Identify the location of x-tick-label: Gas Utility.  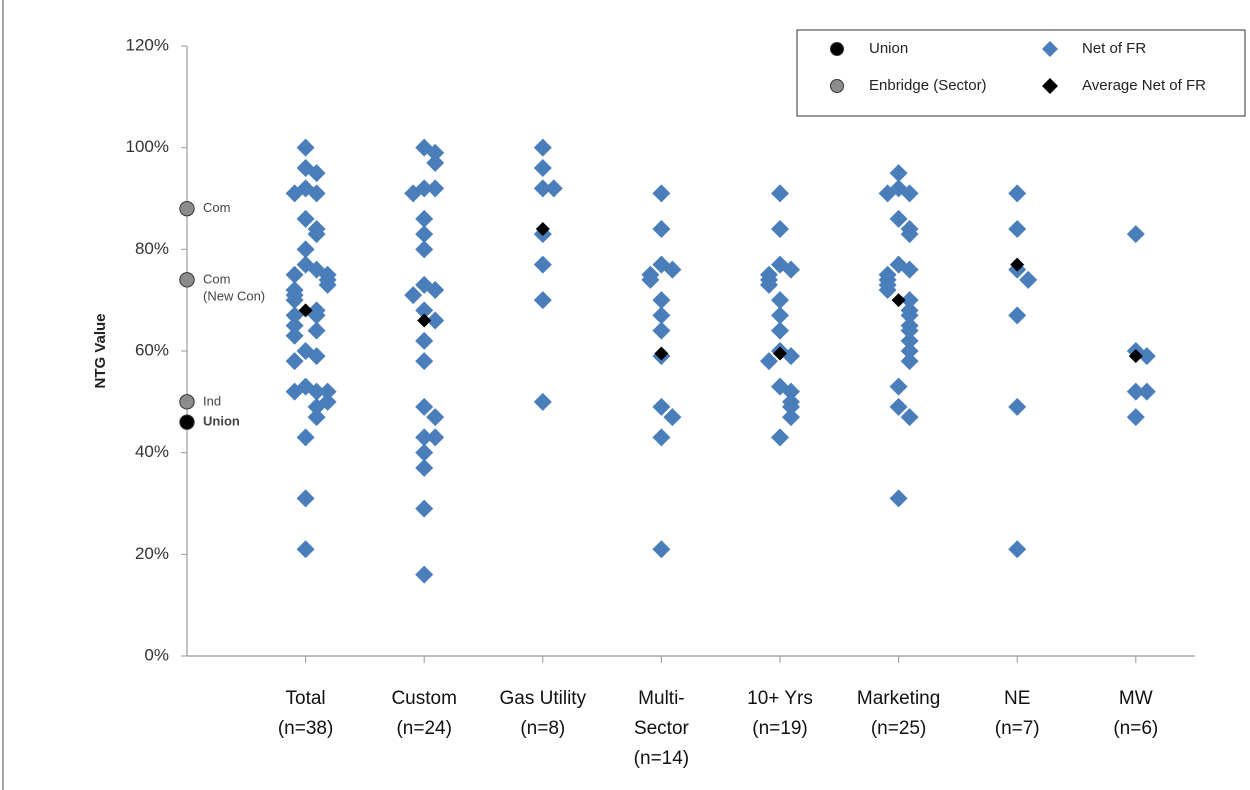
(543, 698).